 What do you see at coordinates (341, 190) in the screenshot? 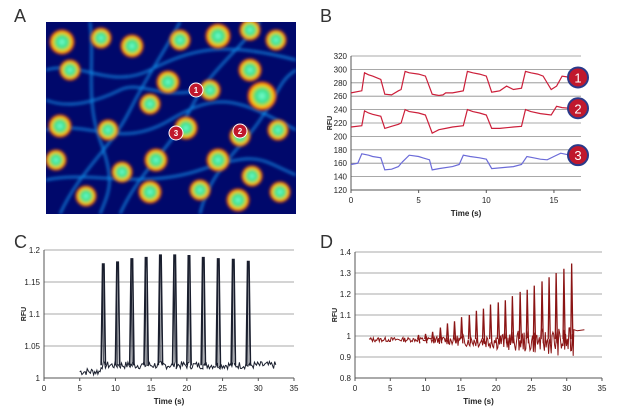
I see `y-tick-label: 120` at bounding box center [341, 190].